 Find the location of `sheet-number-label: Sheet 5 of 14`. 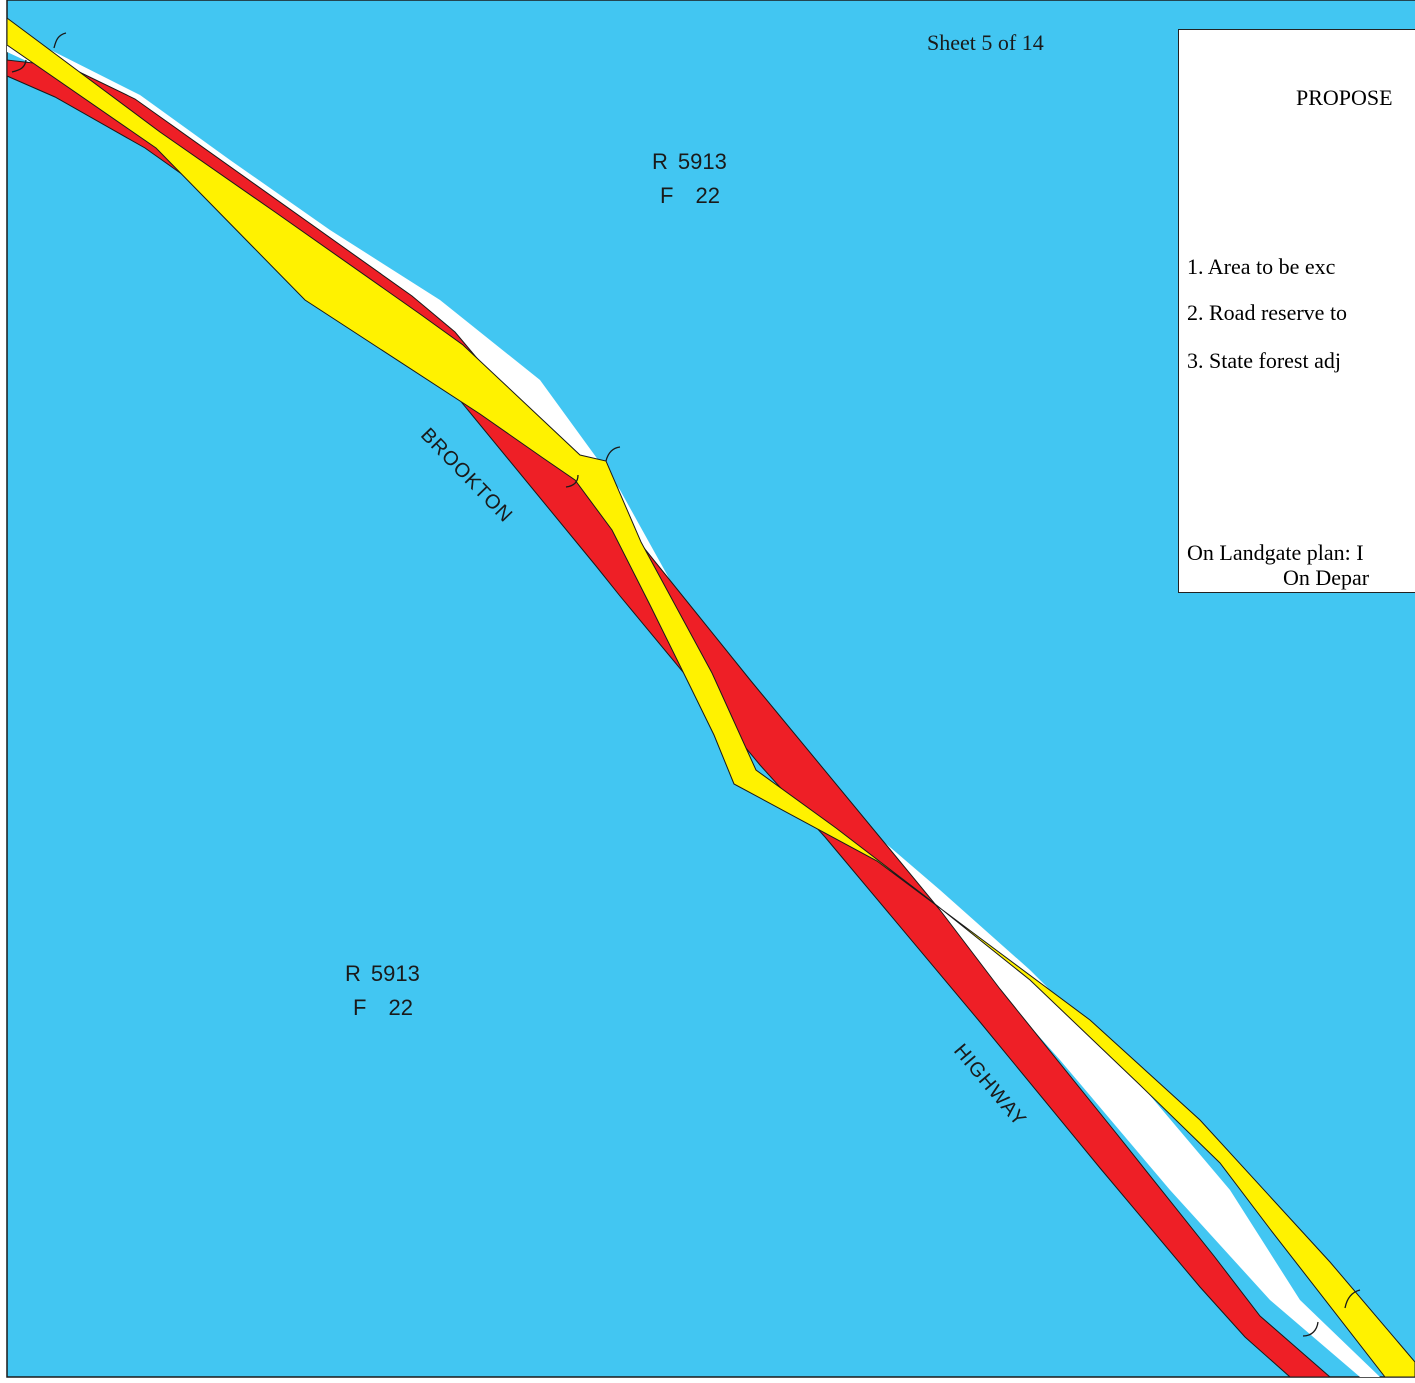

sheet-number-label: Sheet 5 of 14 is located at coordinates (985, 42).